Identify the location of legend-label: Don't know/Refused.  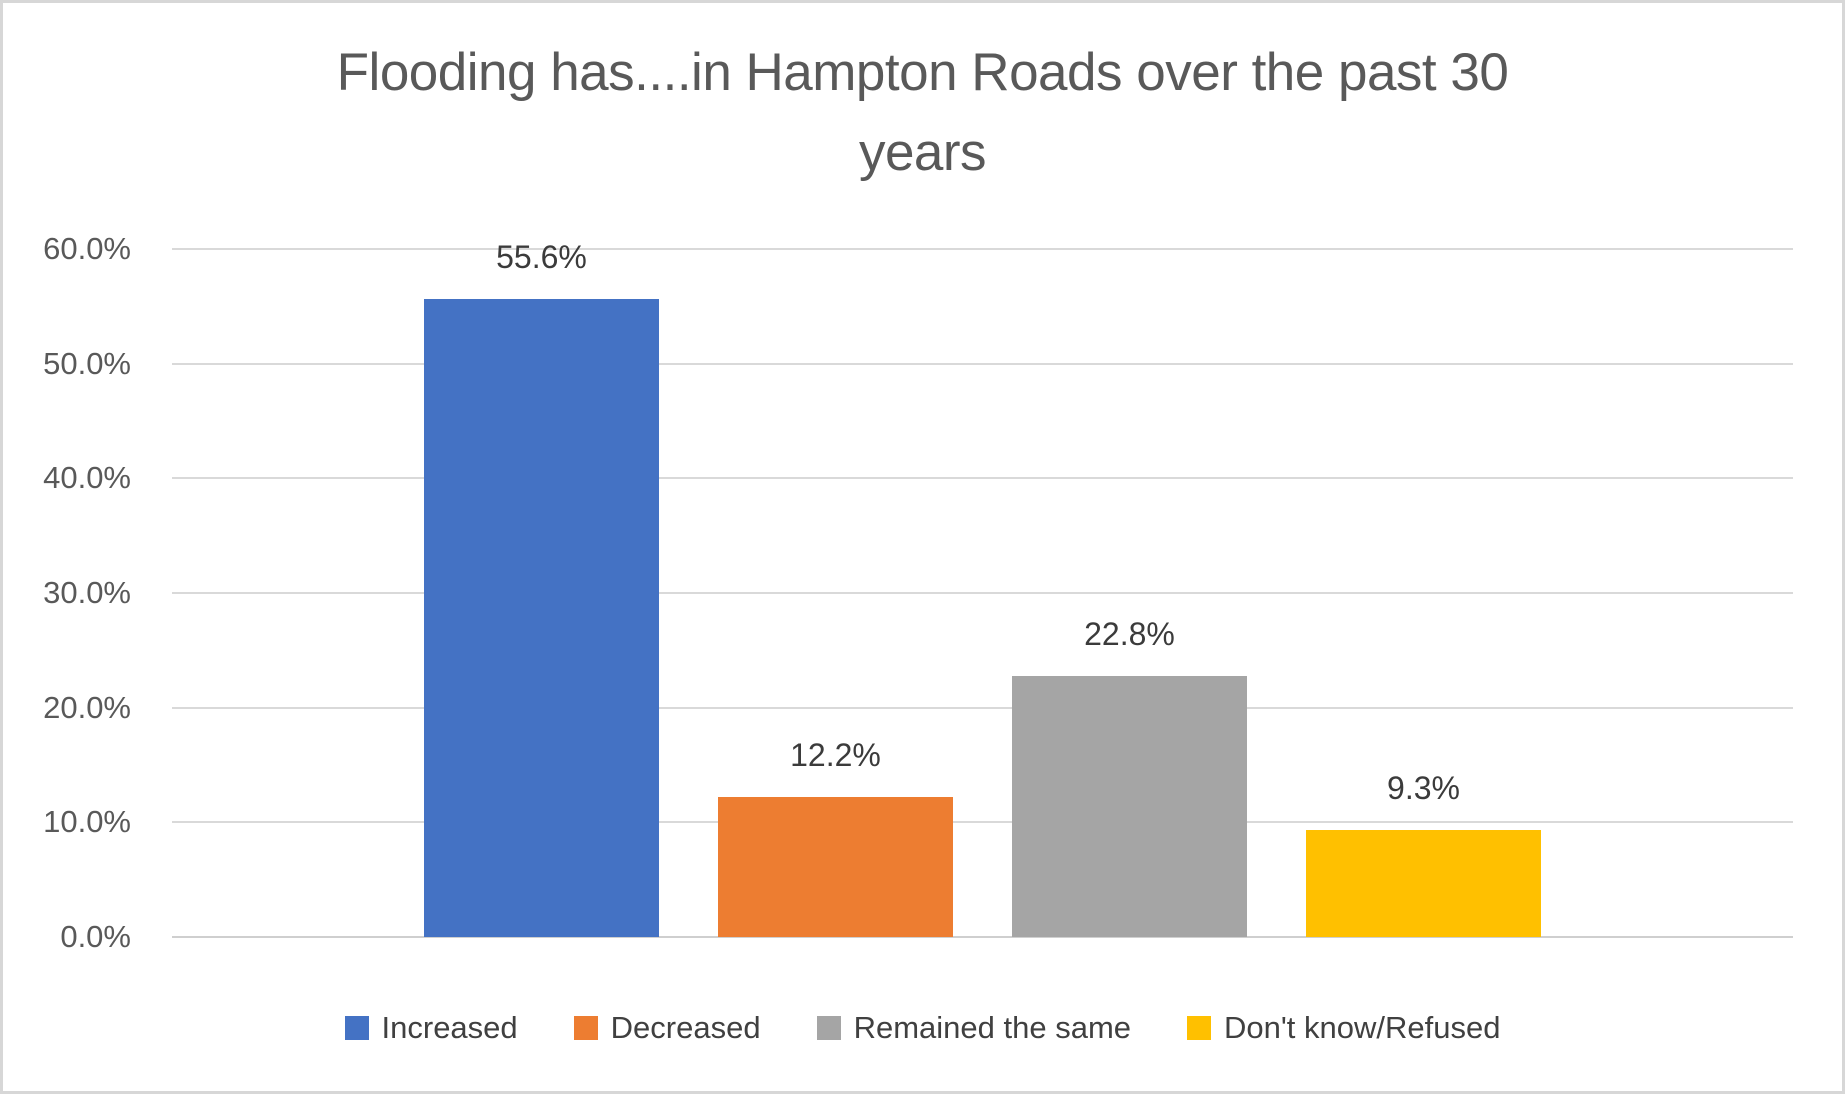
(1362, 1027).